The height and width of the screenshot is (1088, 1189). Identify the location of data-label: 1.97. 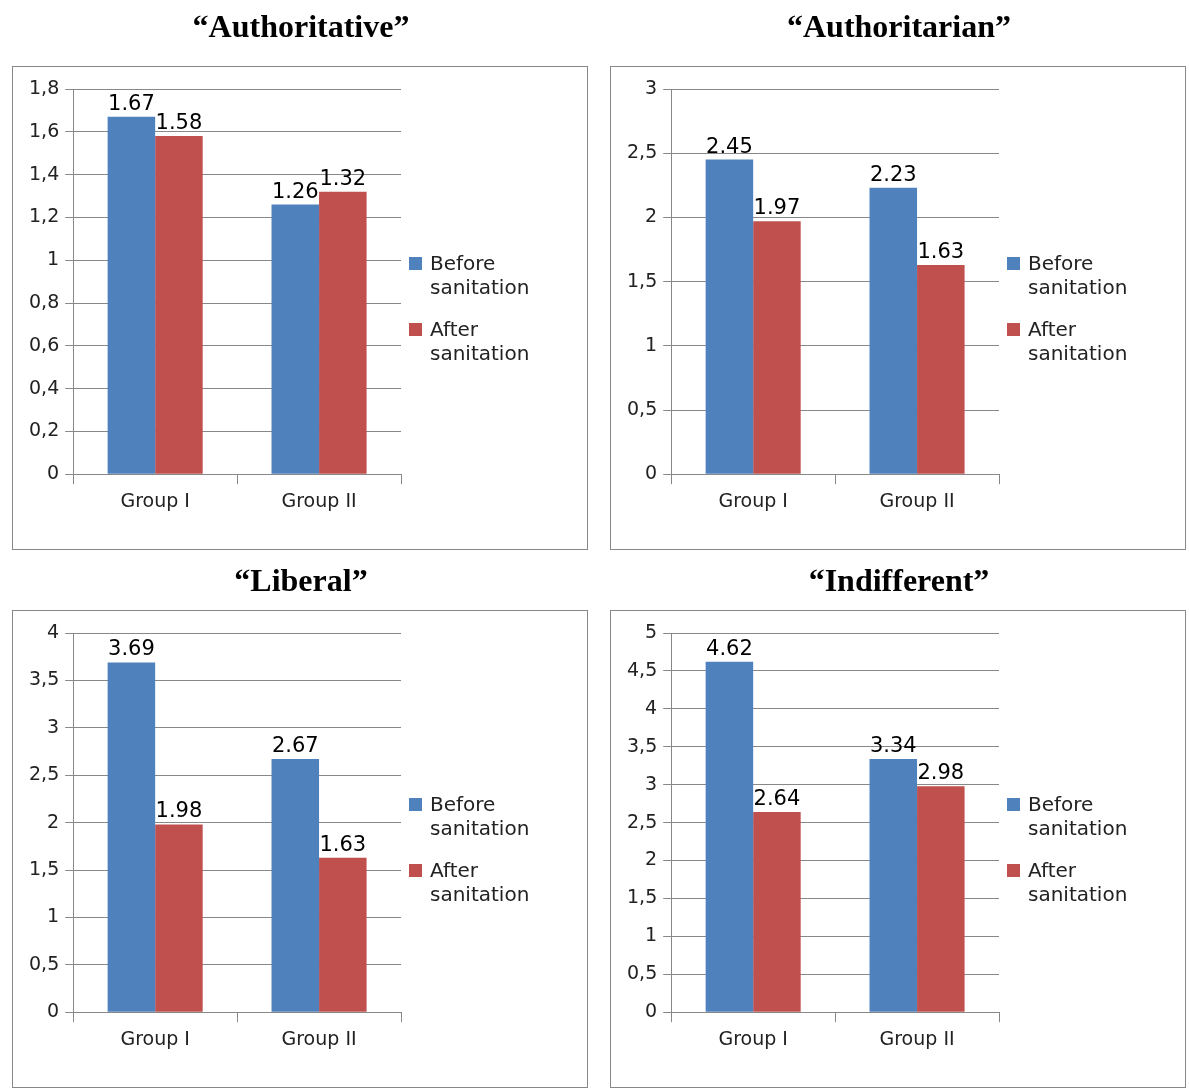
(777, 207).